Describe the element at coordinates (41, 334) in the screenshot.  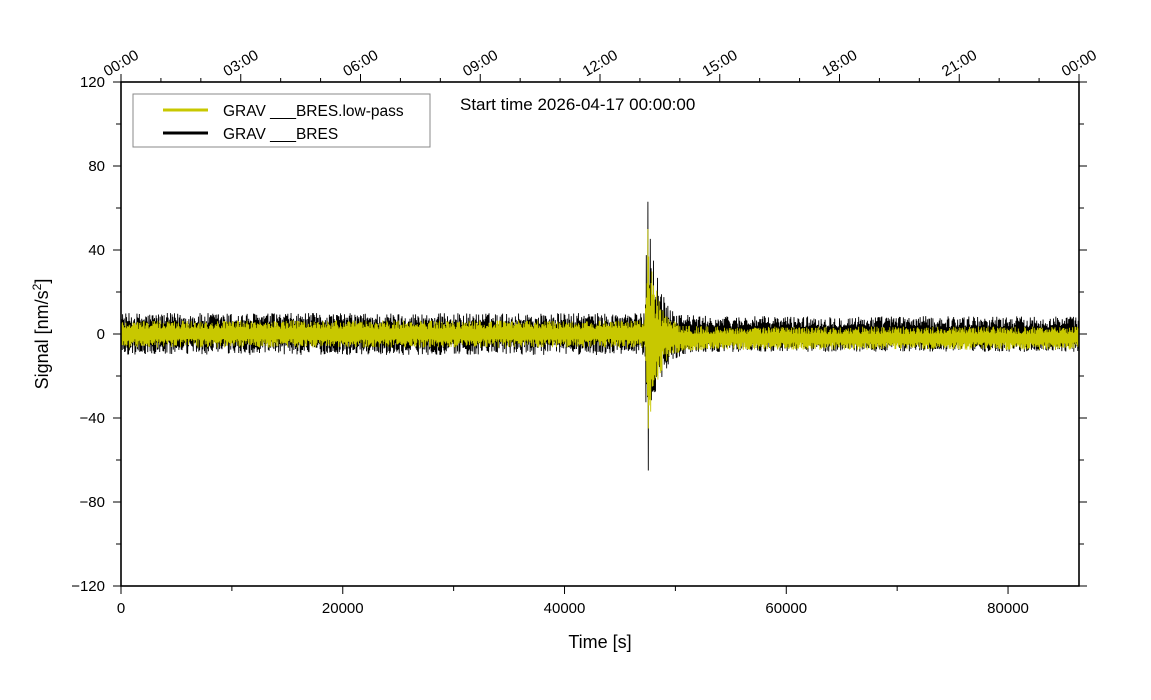
I see `y-axis-label: Signal [nm/s2]` at that location.